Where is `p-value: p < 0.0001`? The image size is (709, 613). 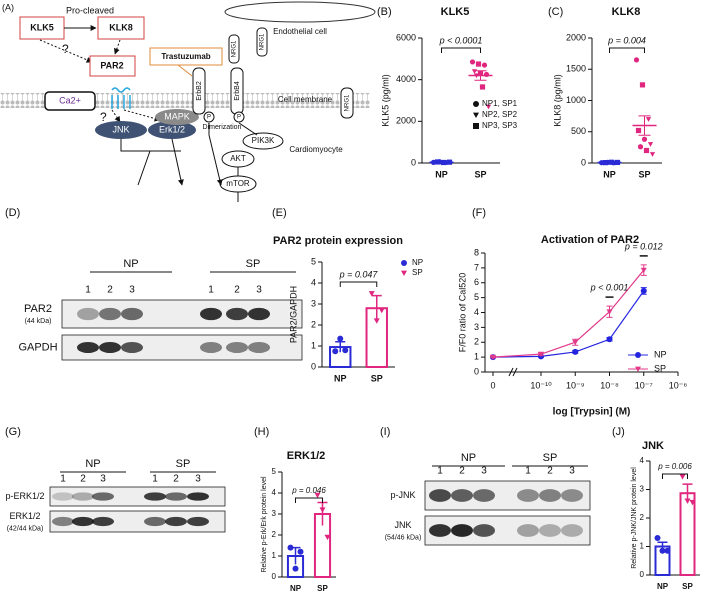
p-value: p < 0.0001 is located at coordinates (461, 40).